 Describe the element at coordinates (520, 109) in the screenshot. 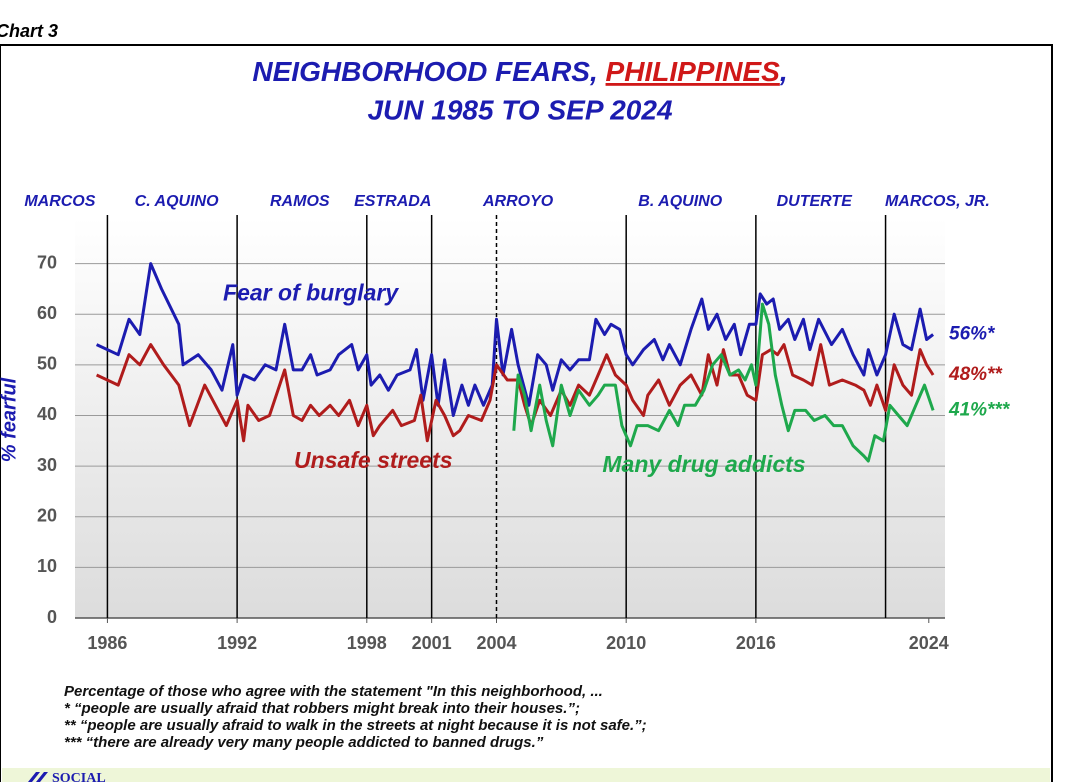

I see `chart-subtitle: JUN 1985 TO SEP 2024` at that location.